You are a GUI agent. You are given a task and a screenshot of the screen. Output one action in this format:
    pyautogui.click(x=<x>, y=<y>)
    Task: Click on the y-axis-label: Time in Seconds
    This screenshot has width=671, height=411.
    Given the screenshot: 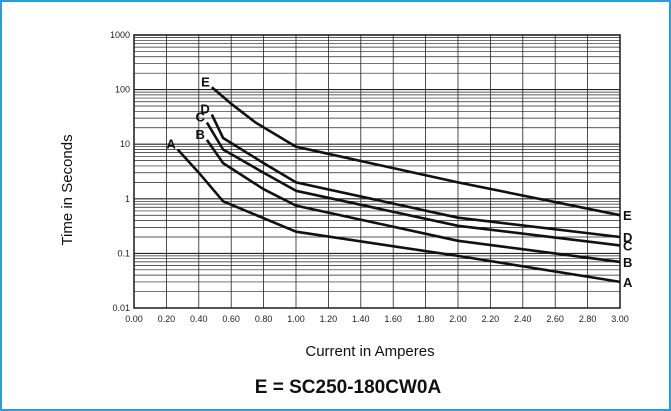 What is the action you would take?
    pyautogui.click(x=67, y=189)
    